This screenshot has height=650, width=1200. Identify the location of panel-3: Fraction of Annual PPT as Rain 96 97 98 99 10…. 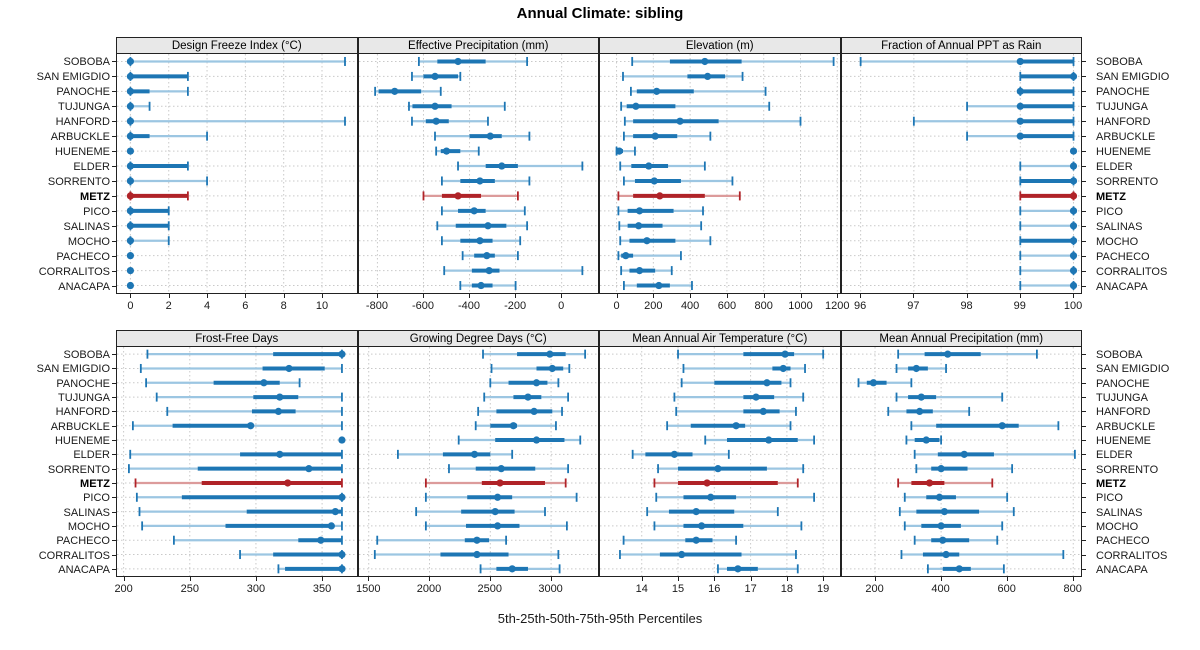
(963, 178).